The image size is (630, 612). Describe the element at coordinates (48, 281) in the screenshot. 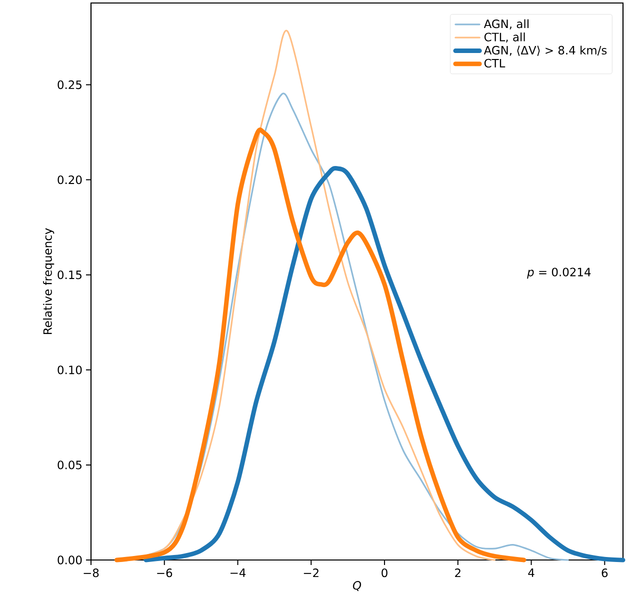

I see `y-axis-title: Relative frequency` at that location.